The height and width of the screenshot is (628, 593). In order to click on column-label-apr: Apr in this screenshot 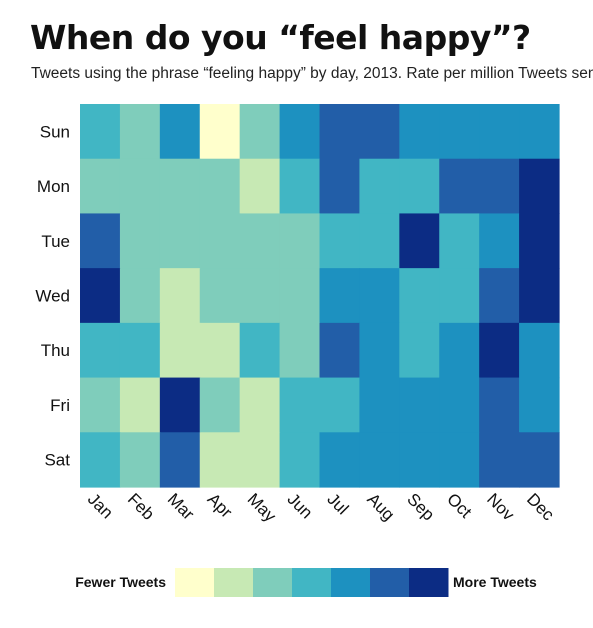, I will do `click(220, 506)`.